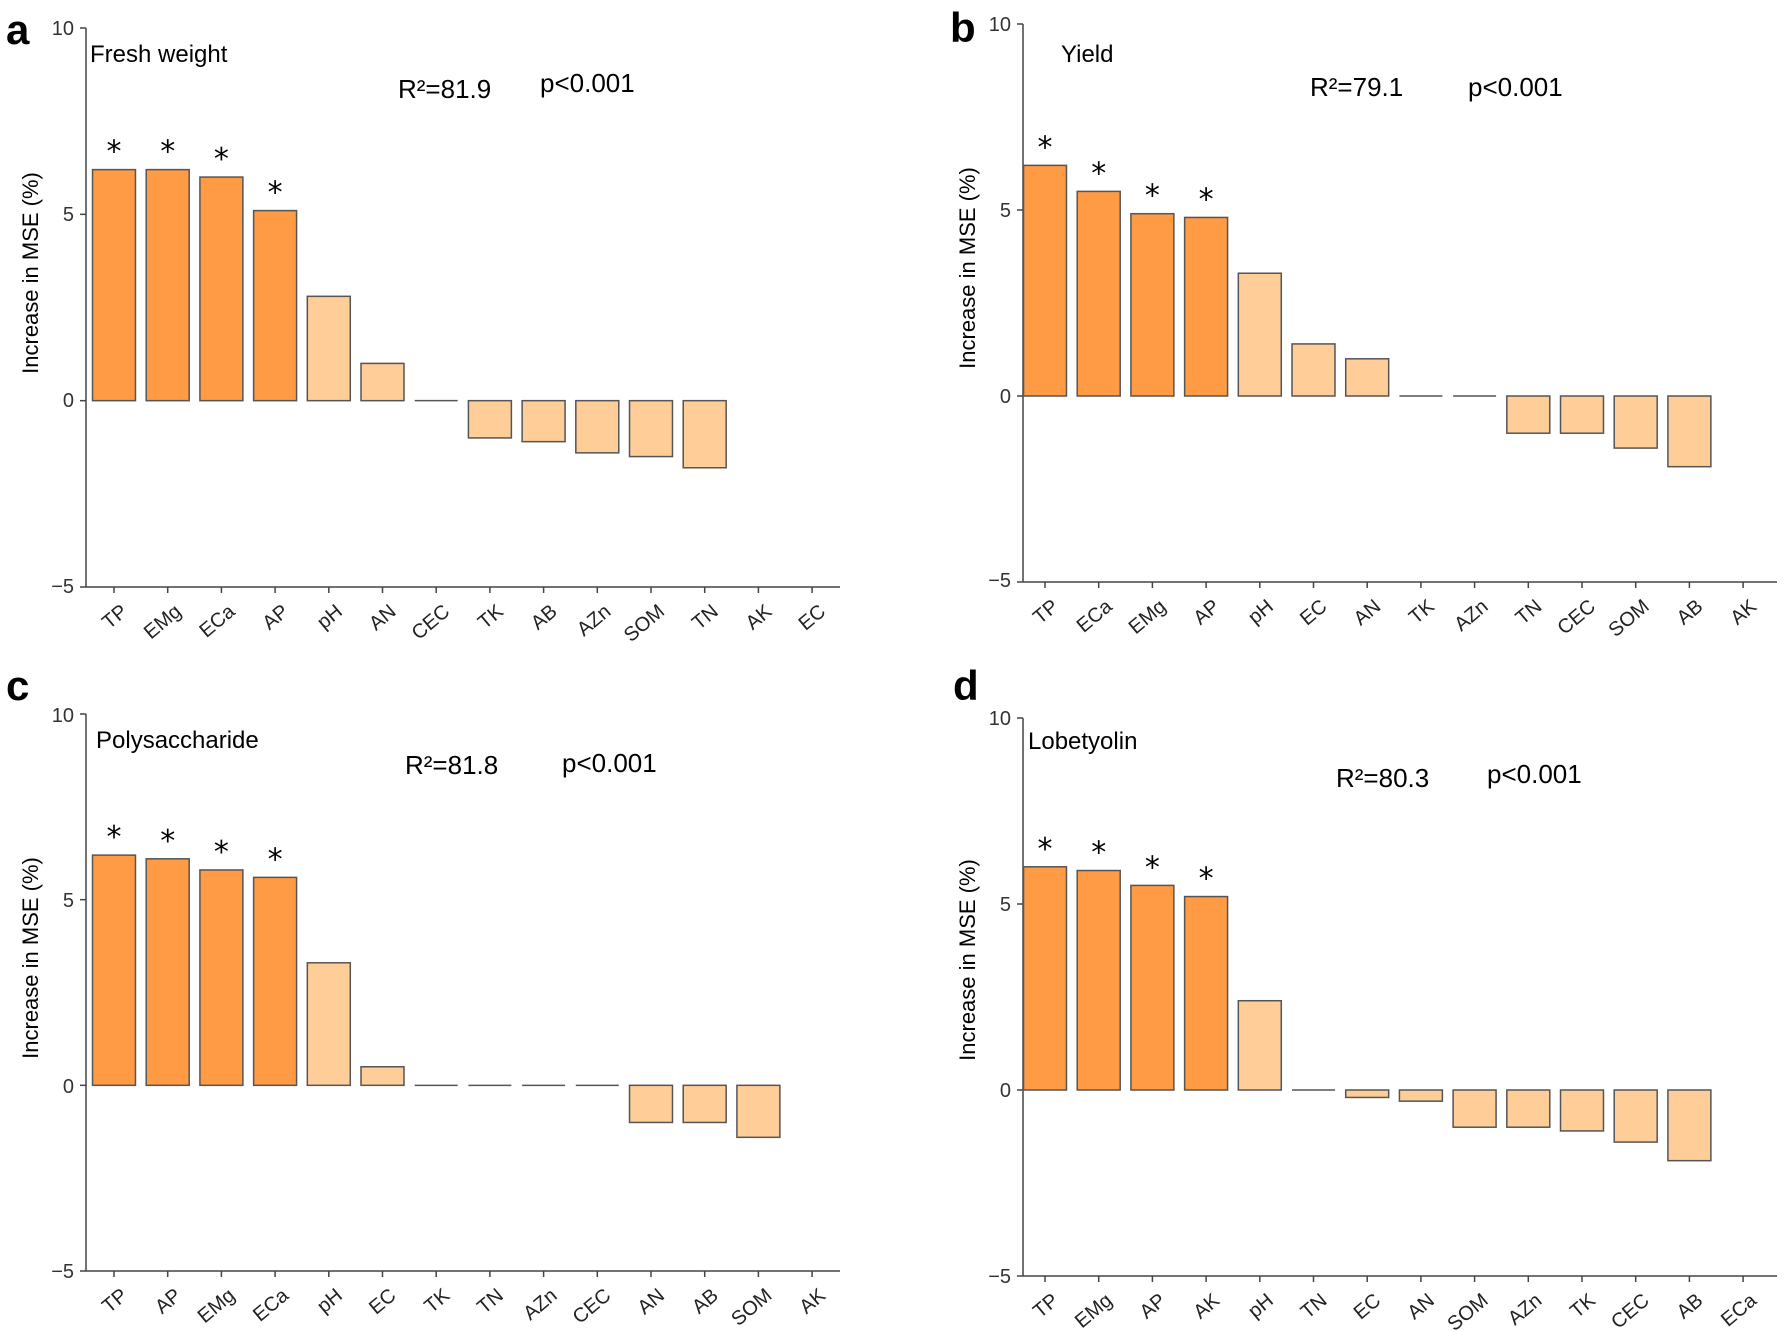  I want to click on x-tick-label: AB, so click(705, 1301).